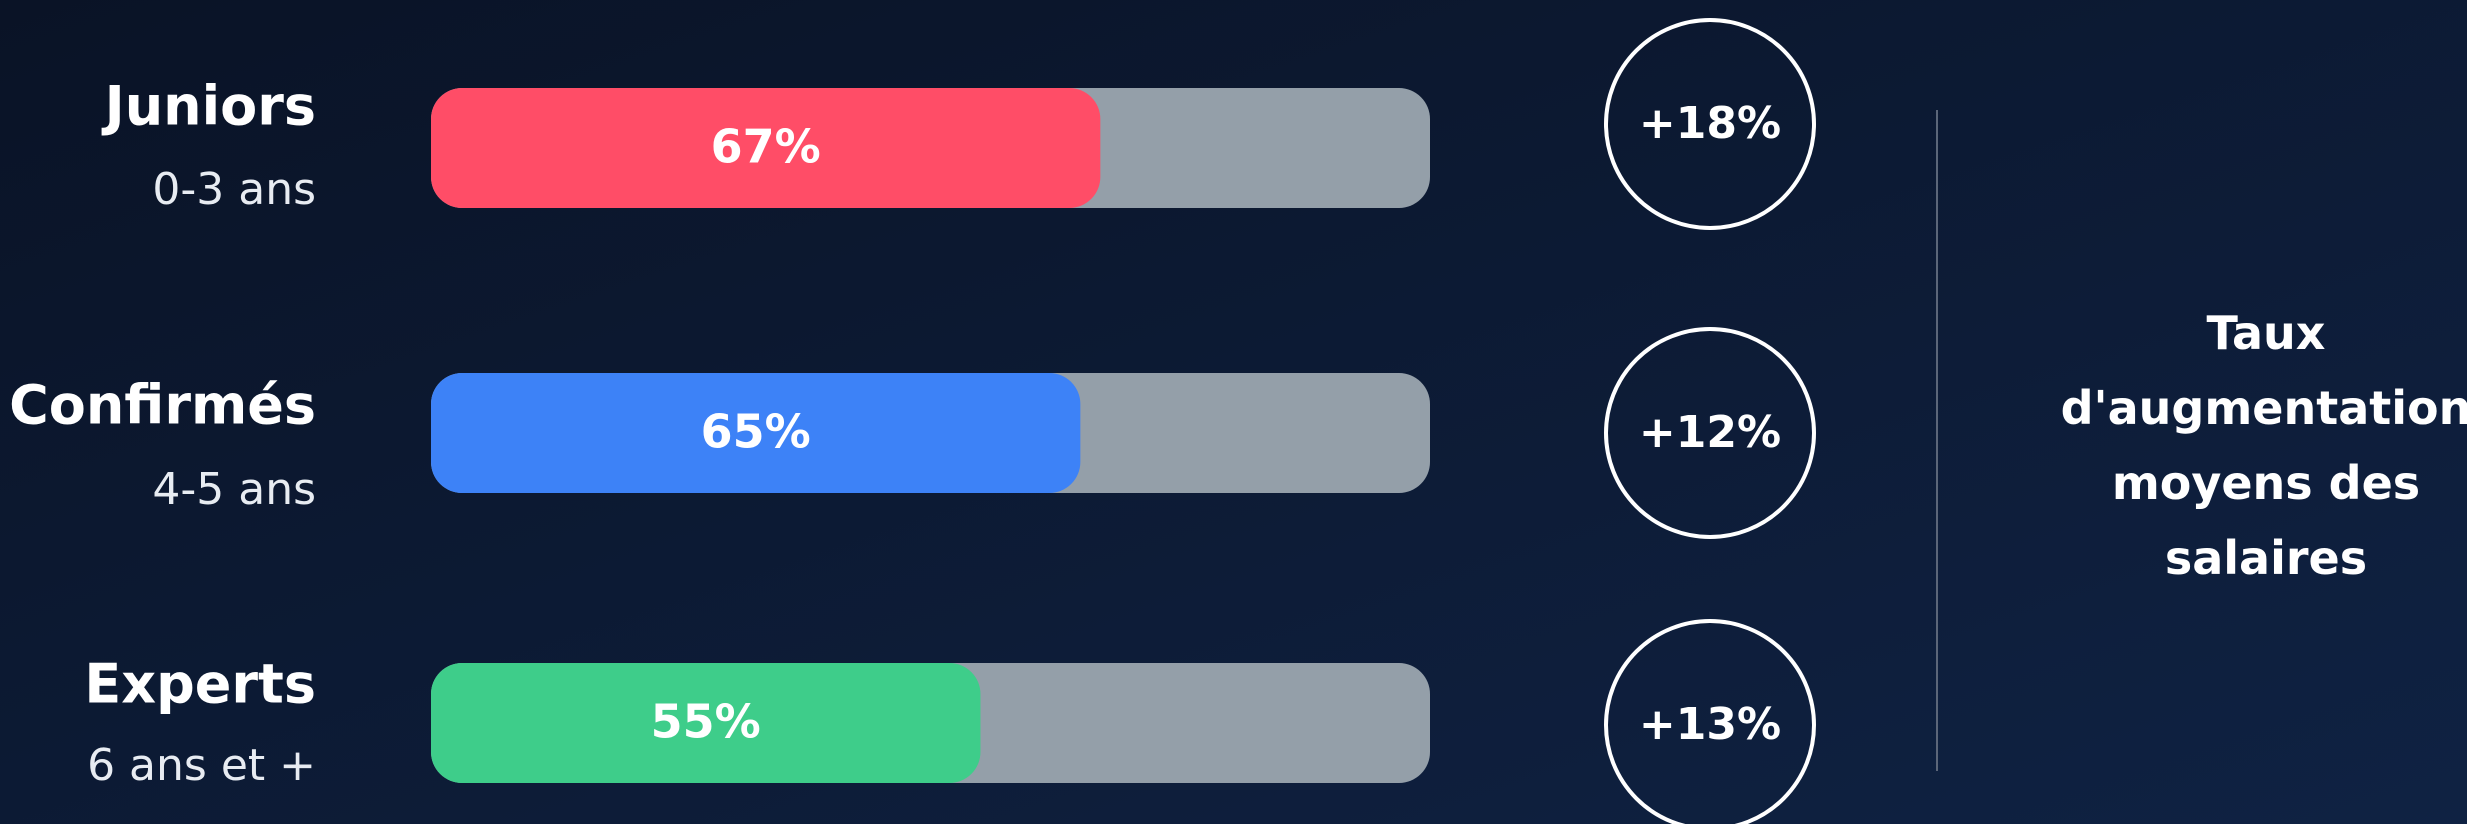 Image resolution: width=2467 pixels, height=824 pixels. Describe the element at coordinates (162, 405) in the screenshot. I see `category-label: Confirmés` at that location.